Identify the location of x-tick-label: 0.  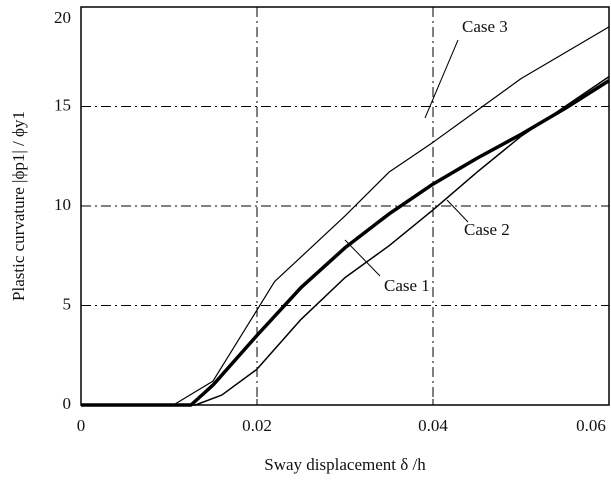
(81, 425).